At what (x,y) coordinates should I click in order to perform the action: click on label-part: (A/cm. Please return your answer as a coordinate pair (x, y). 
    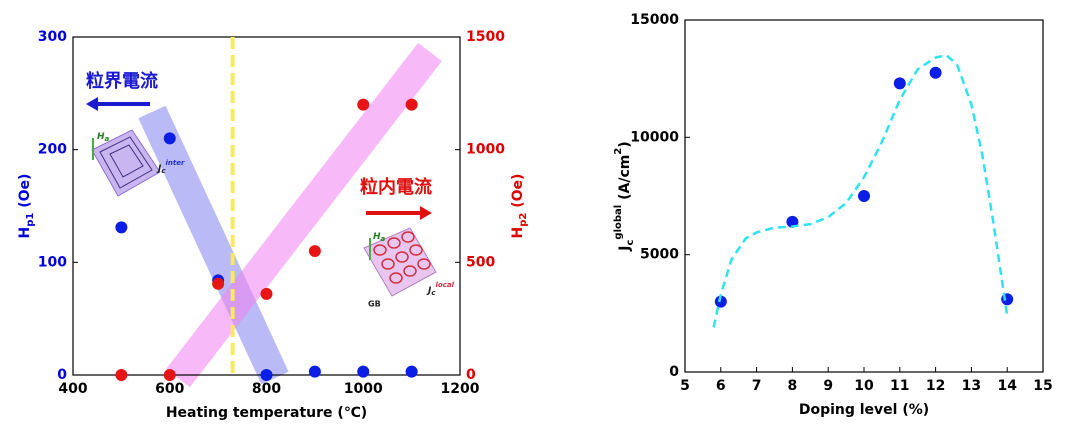
    Looking at the image, I should click on (625, 180).